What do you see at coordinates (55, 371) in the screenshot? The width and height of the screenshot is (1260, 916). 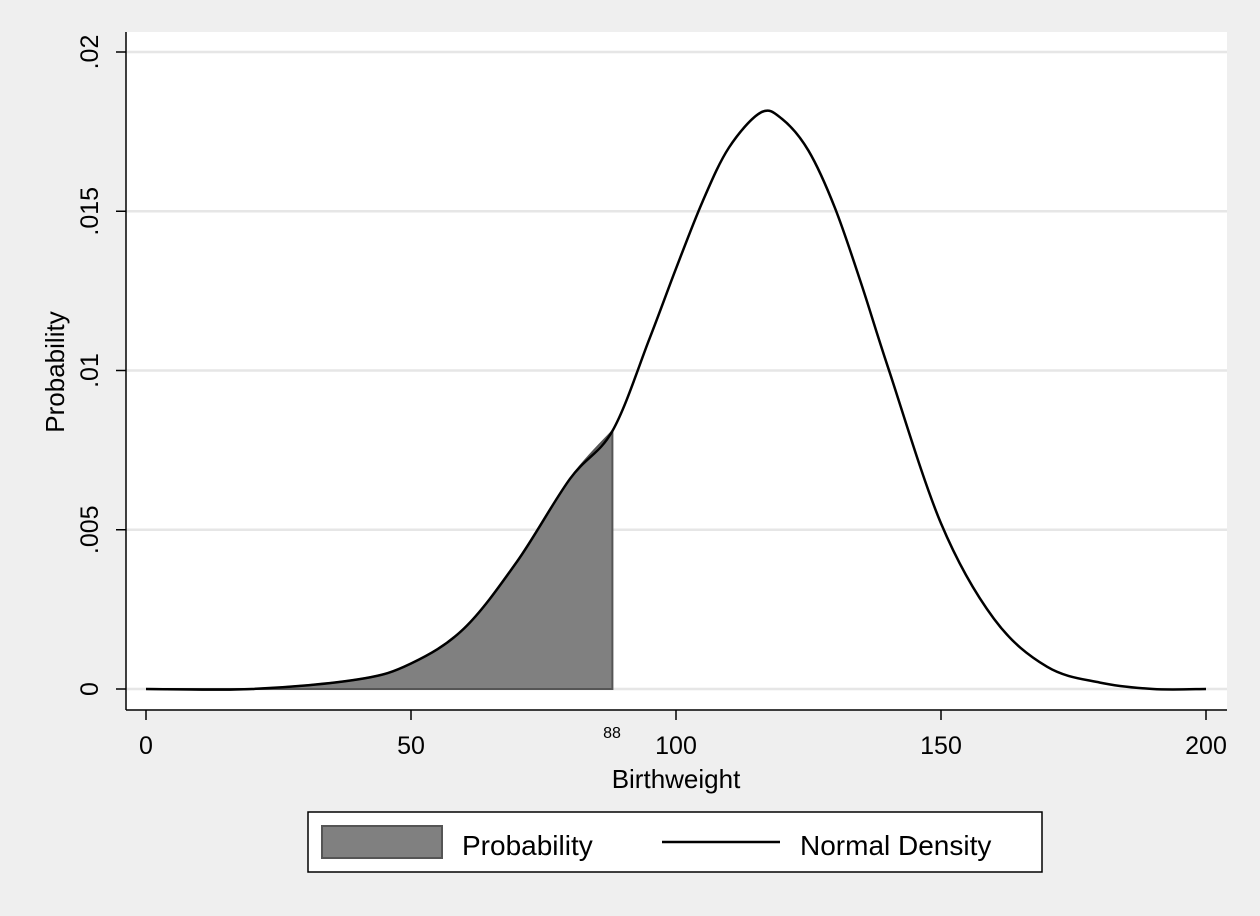 I see `y-axis-title: Probability` at bounding box center [55, 371].